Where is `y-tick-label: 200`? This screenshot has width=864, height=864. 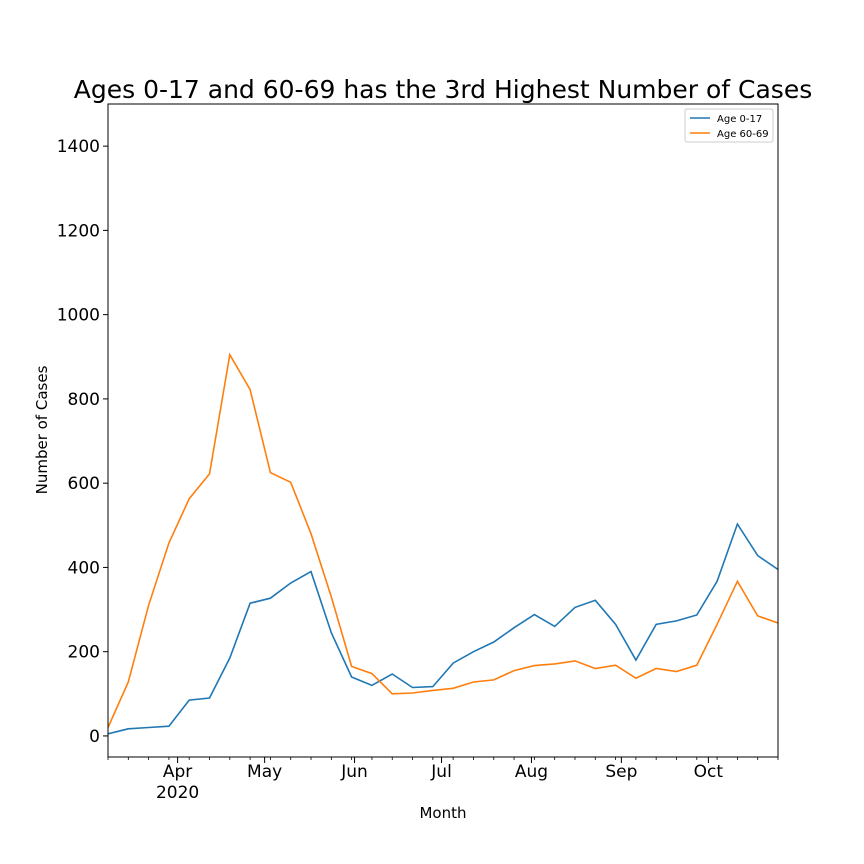 y-tick-label: 200 is located at coordinates (84, 653).